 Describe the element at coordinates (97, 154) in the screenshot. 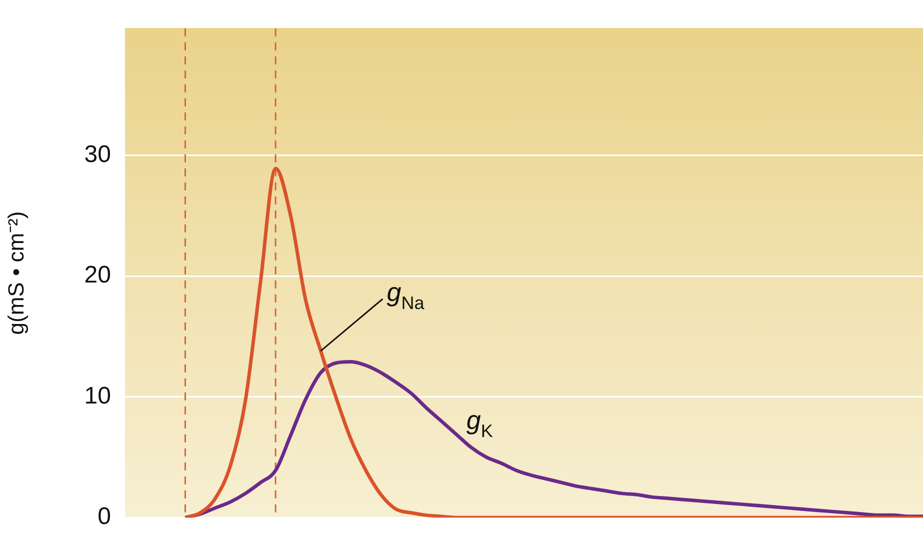

I see `y-tick-label: 30` at that location.